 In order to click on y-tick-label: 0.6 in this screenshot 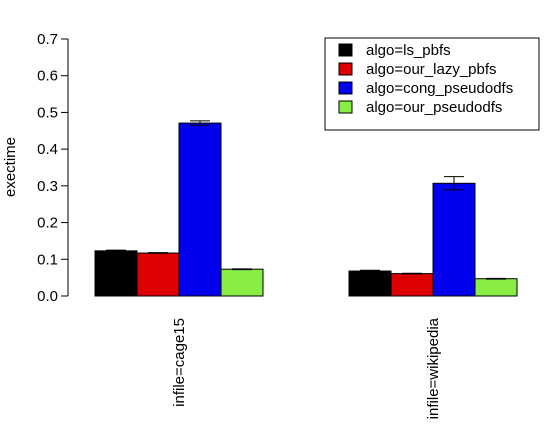, I will do `click(47, 76)`.